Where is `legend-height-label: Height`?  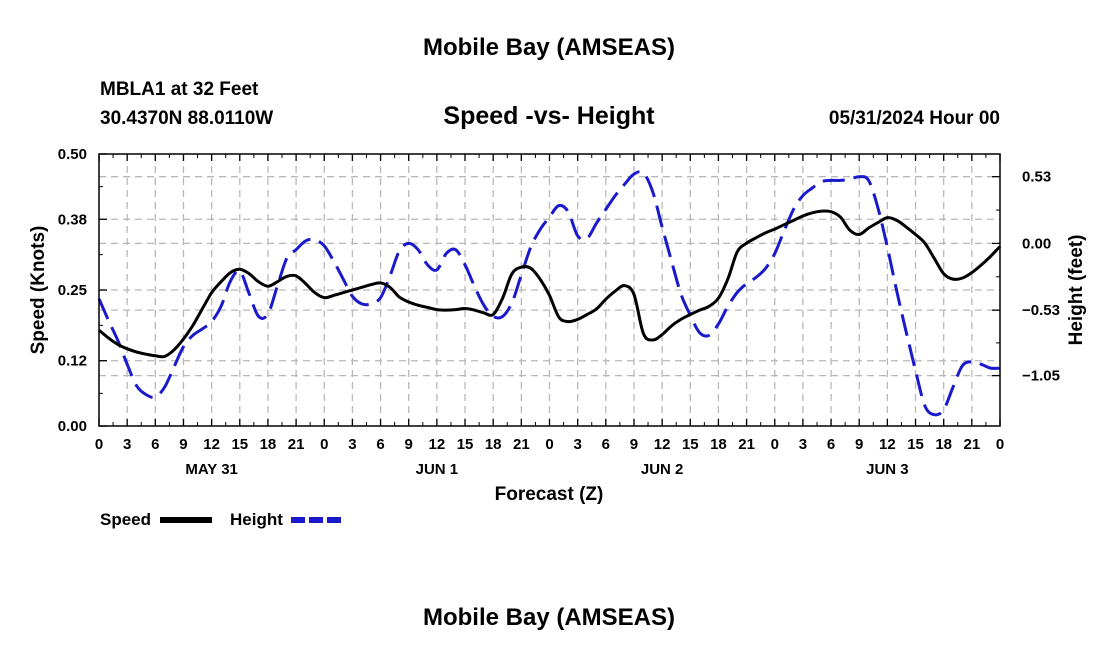 legend-height-label: Height is located at coordinates (256, 519).